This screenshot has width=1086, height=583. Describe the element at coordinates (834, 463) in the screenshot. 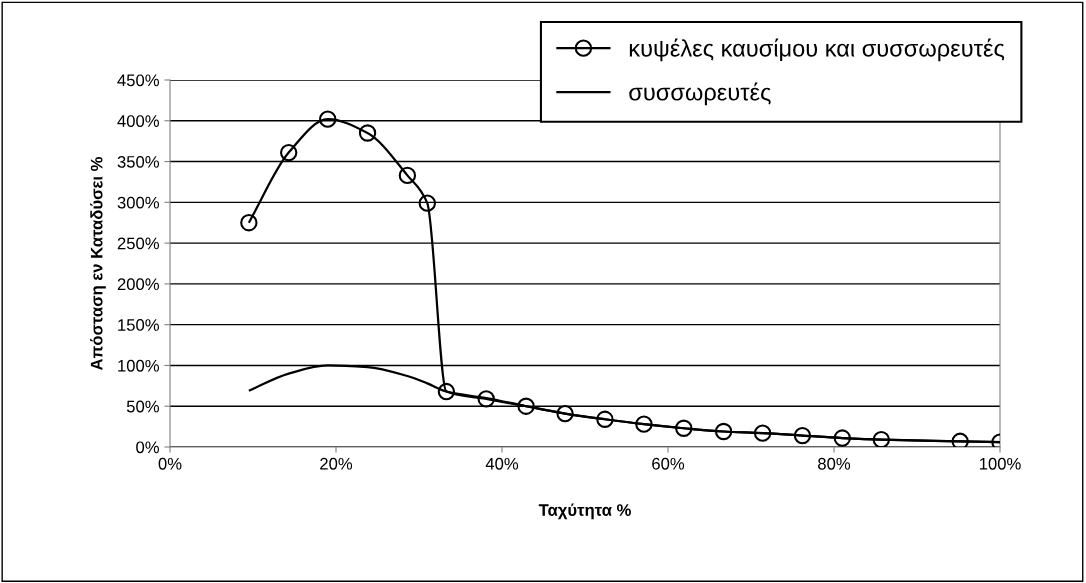

I see `x-tick-label: 80%` at that location.